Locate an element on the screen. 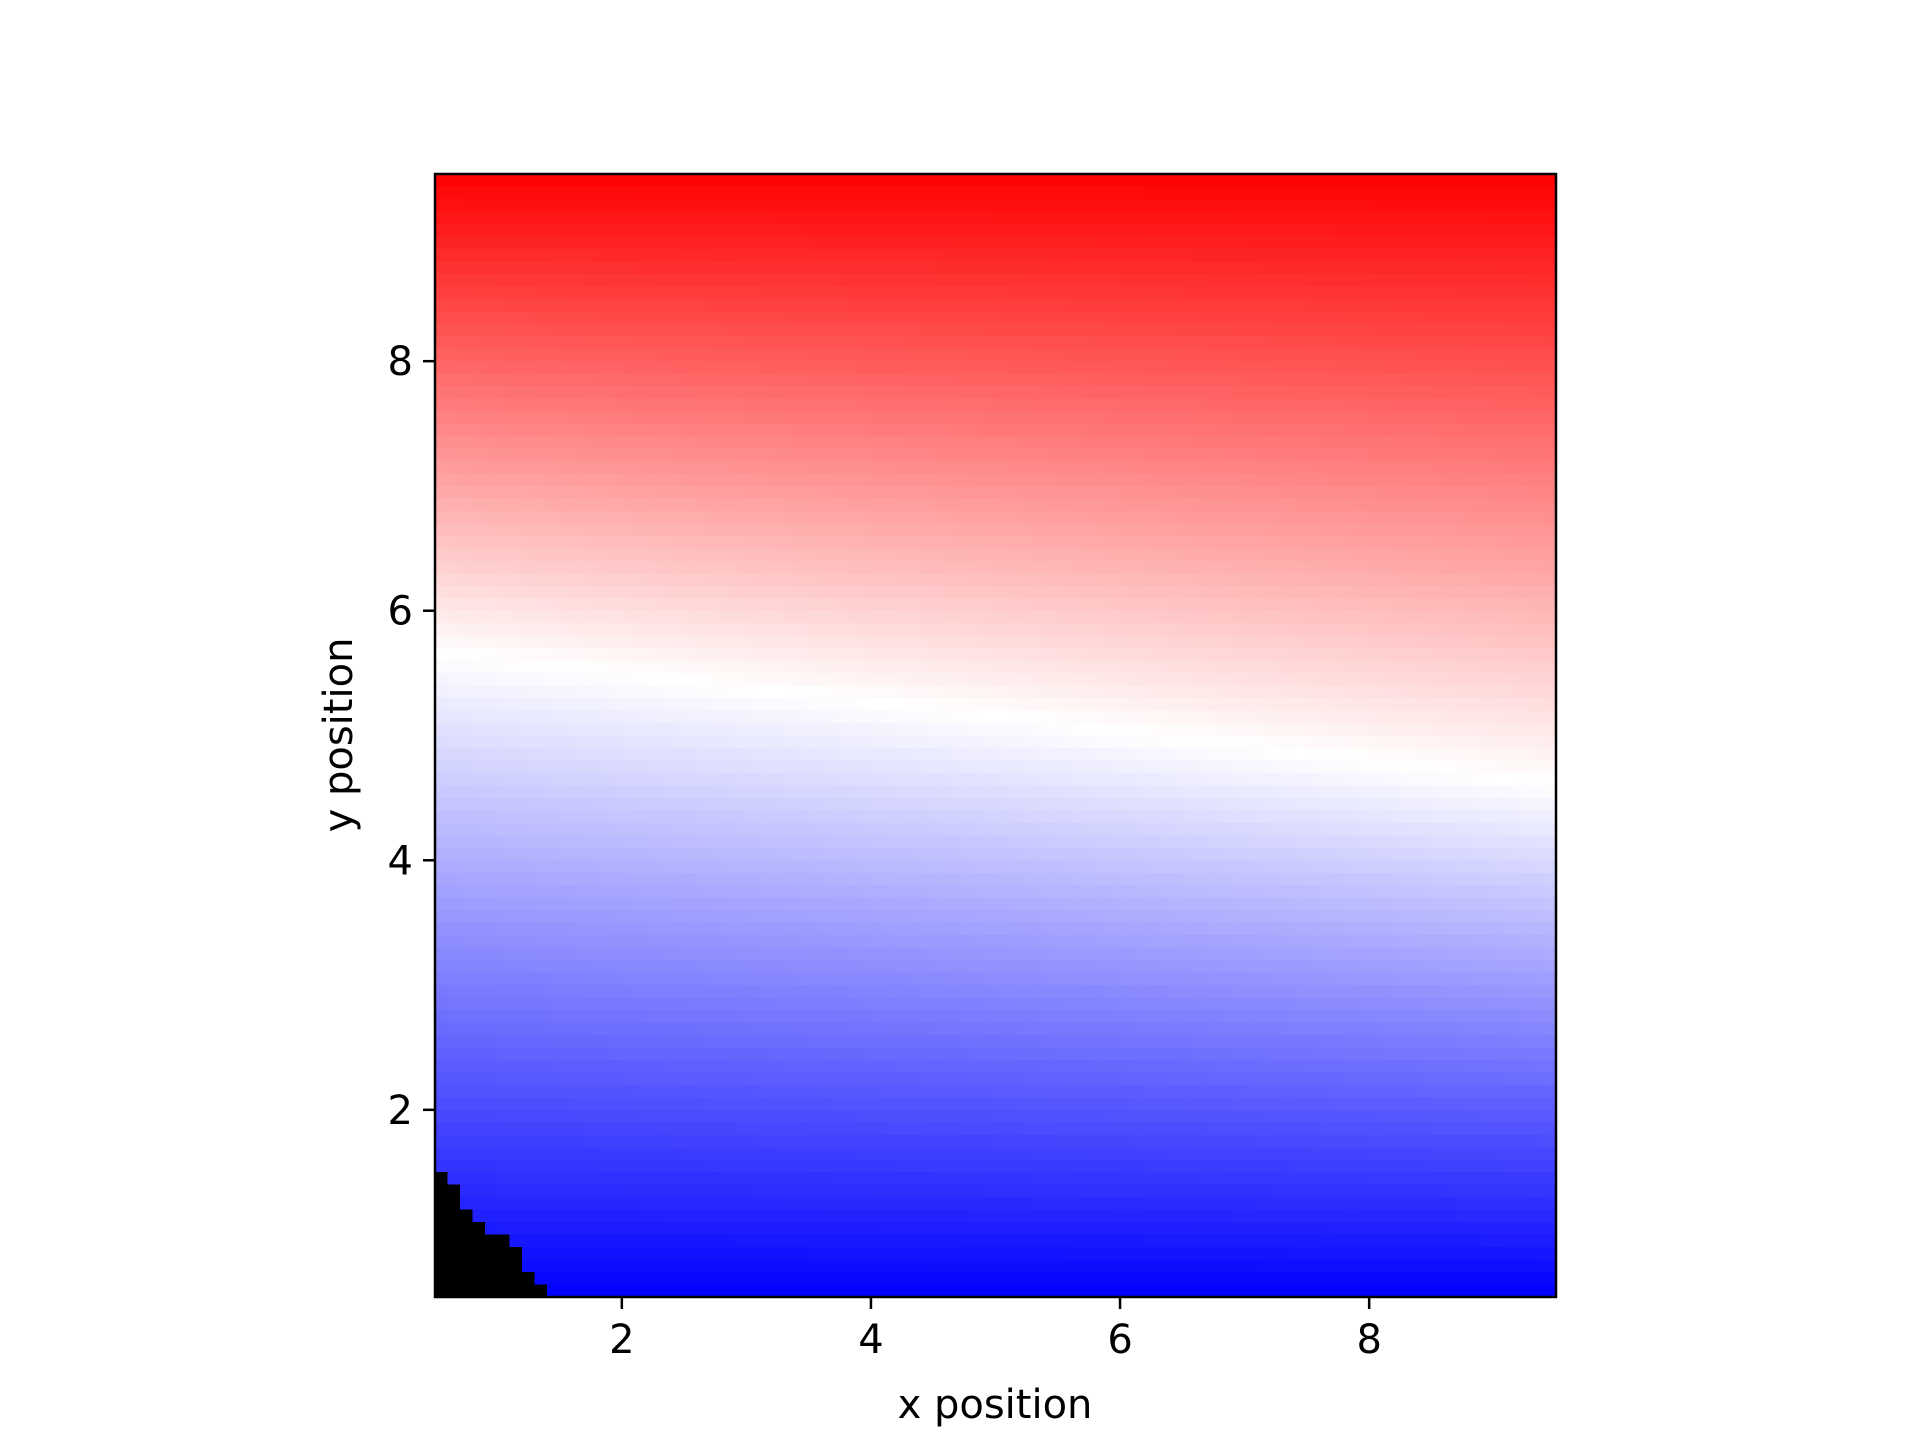 This screenshot has height=1440, width=1920. x-axis-label: x position is located at coordinates (995, 1405).